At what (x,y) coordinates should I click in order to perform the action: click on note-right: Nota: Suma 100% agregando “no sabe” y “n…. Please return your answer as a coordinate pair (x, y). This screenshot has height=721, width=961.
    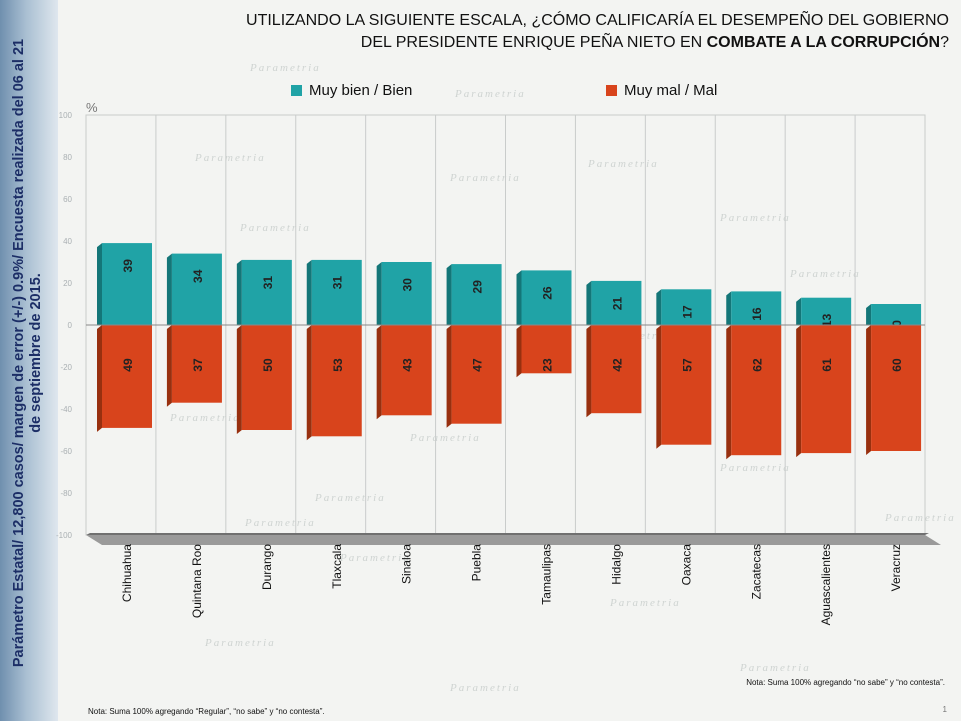
    Looking at the image, I should click on (845, 682).